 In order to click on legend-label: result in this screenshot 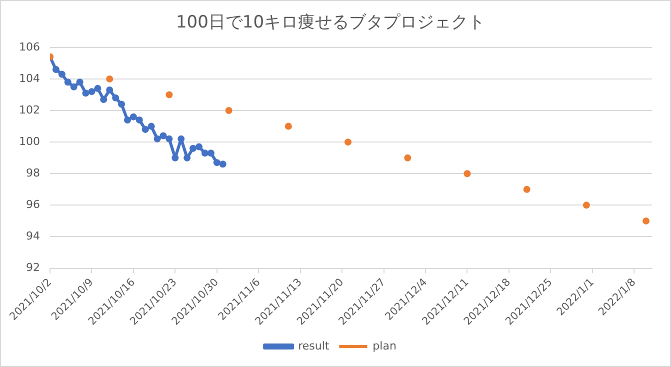, I will do `click(314, 345)`.